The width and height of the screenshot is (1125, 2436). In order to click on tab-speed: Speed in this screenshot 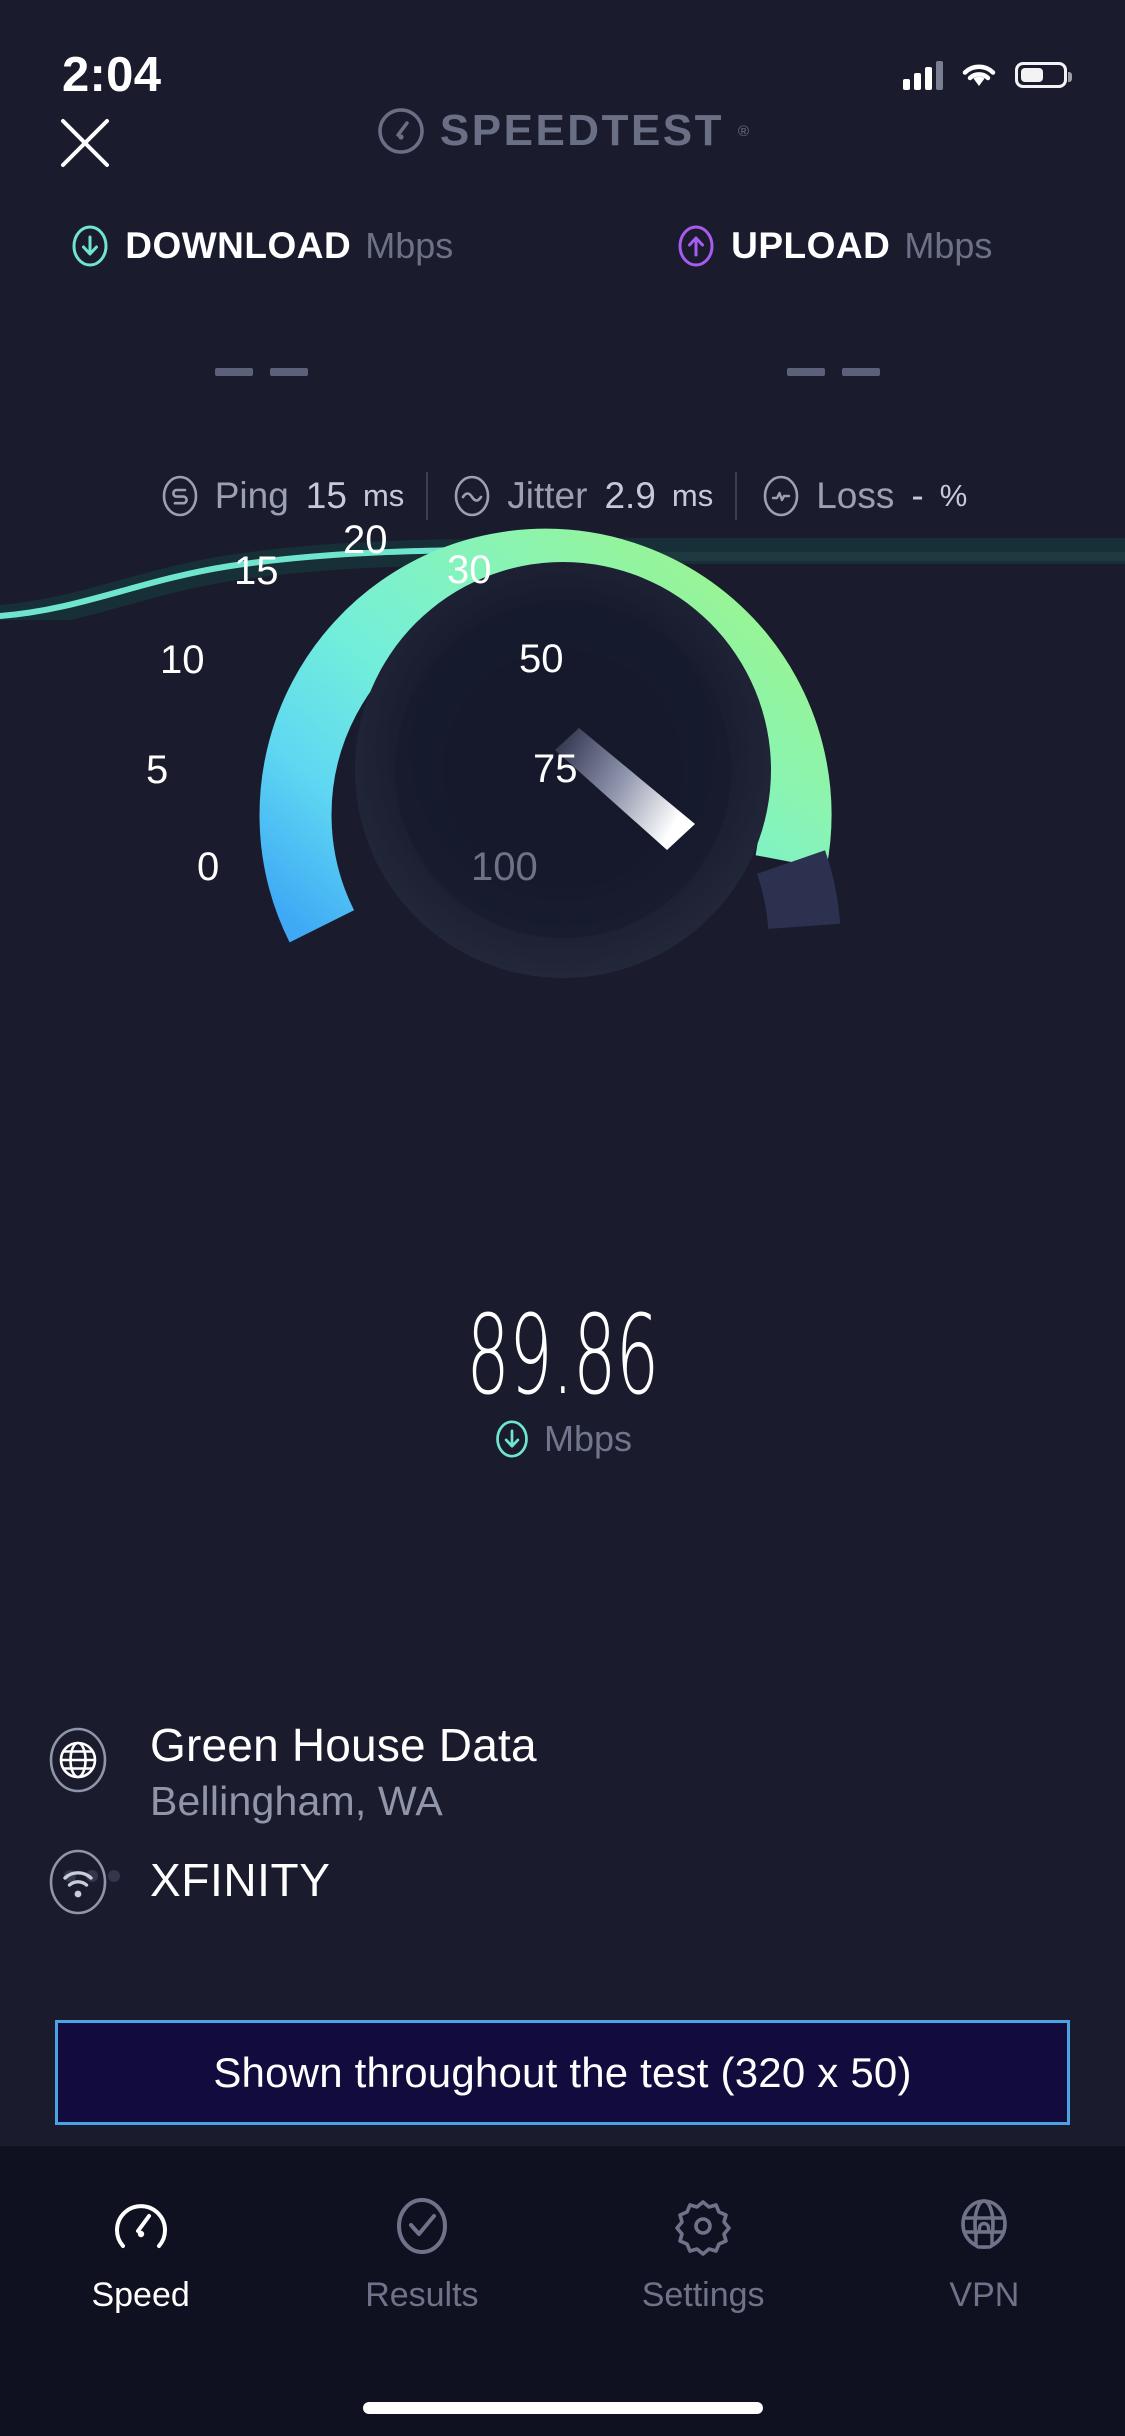, I will do `click(140, 2254)`.